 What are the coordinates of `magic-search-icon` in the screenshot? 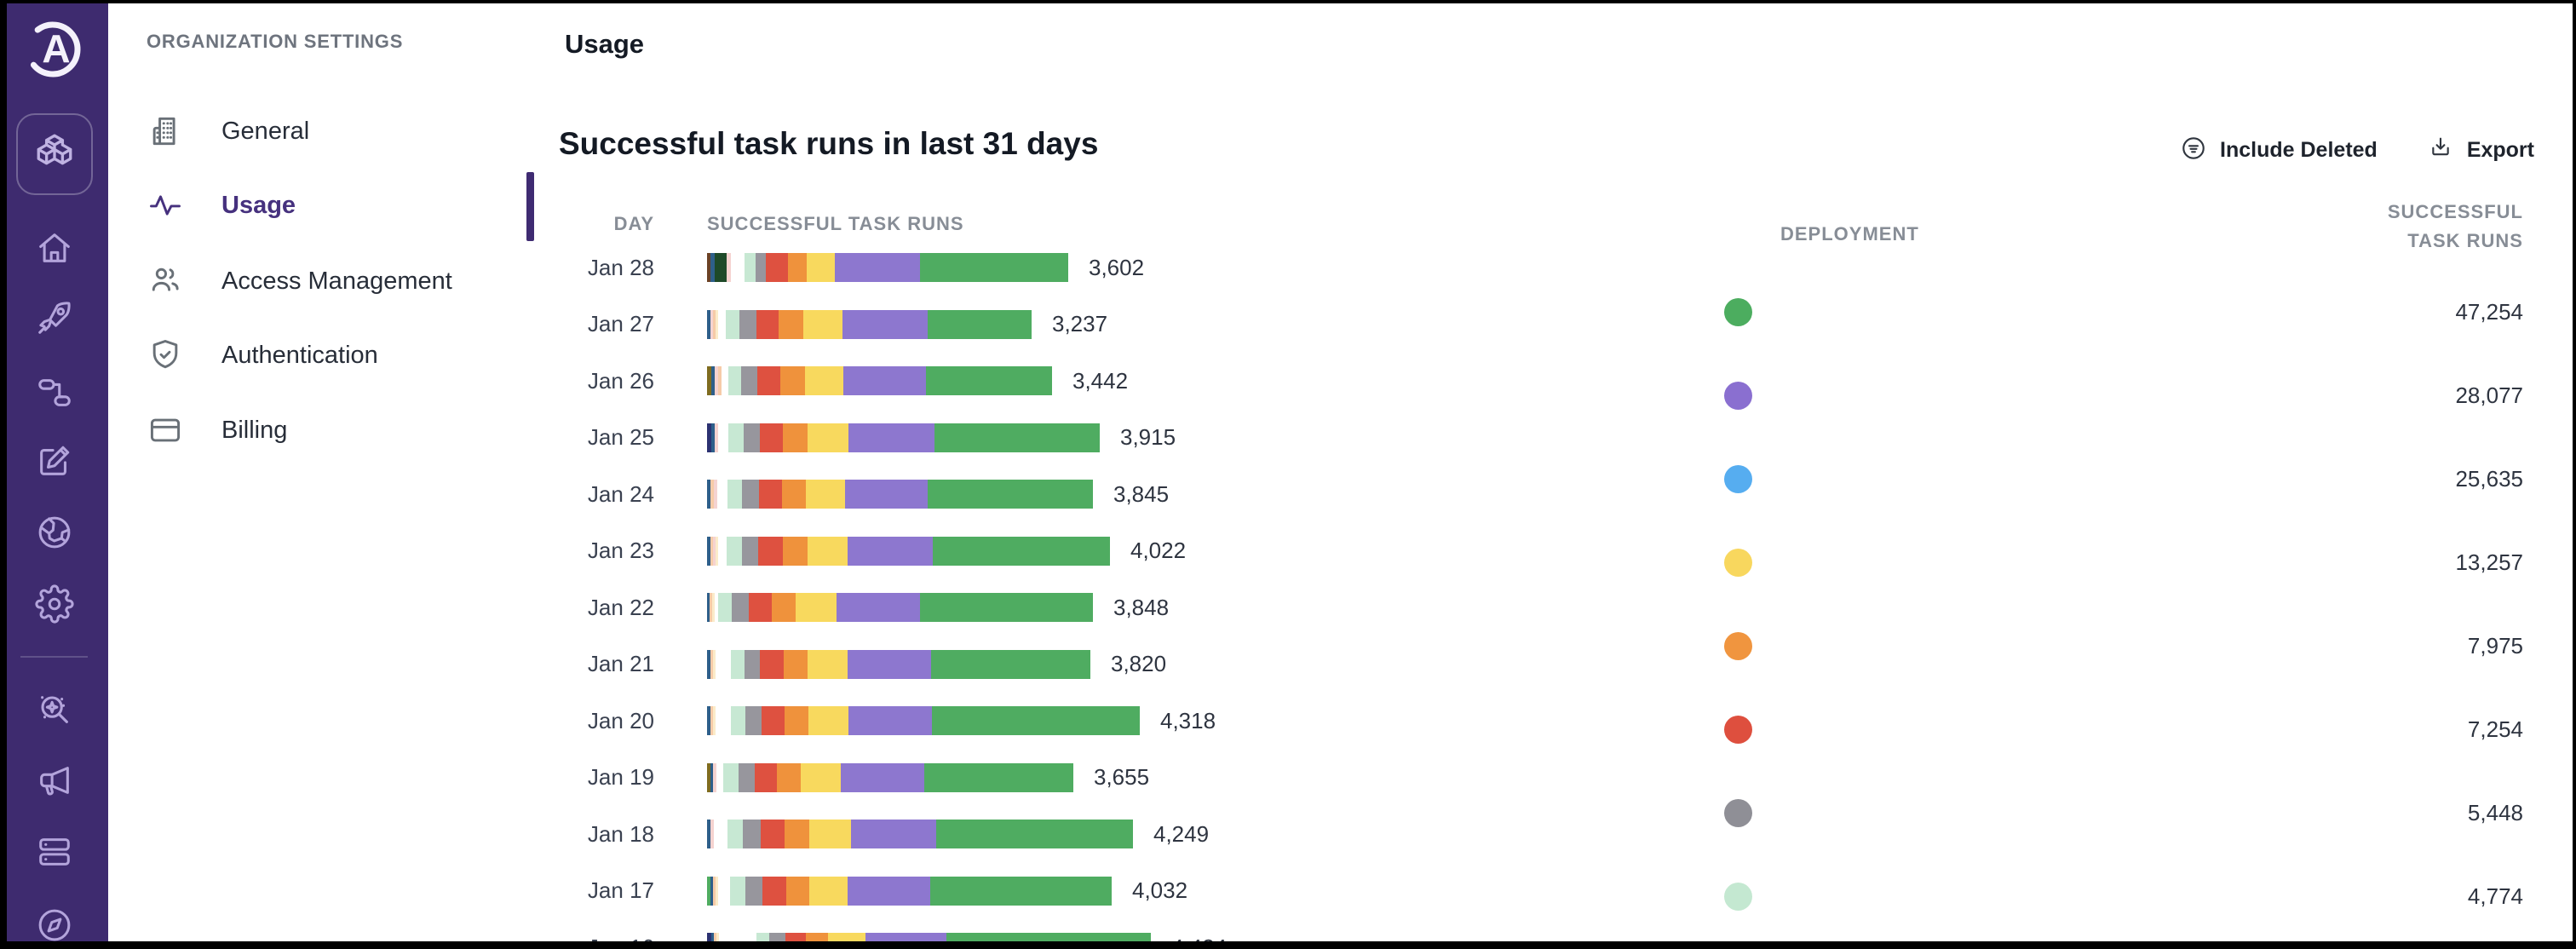 It's located at (55, 711).